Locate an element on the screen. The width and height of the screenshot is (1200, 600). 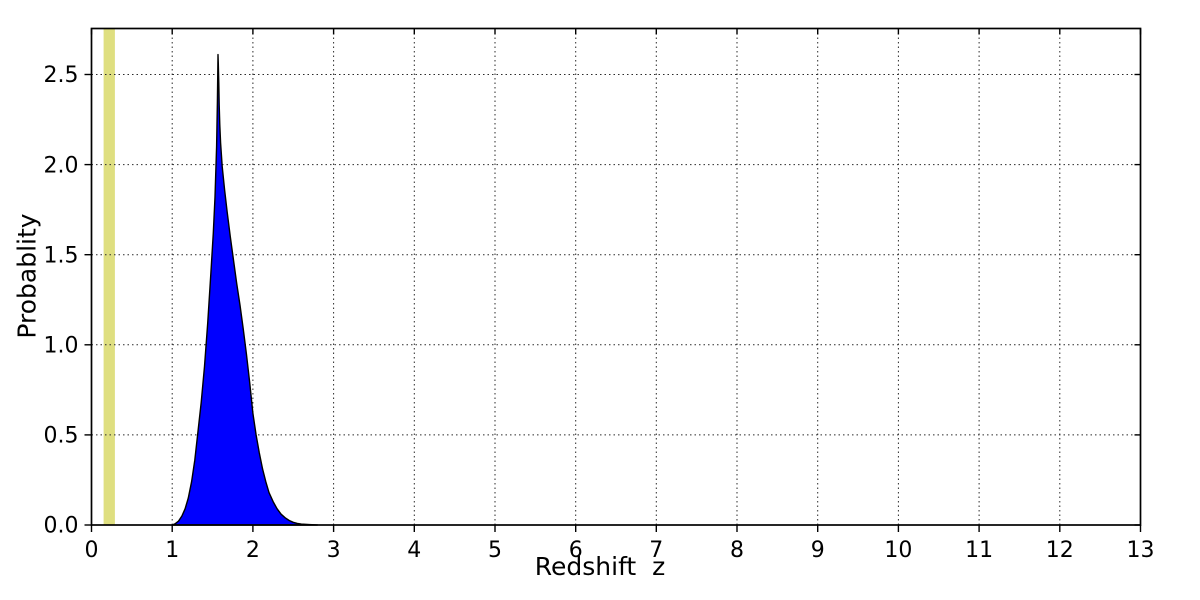
x-axis-label: Redshift z is located at coordinates (600, 566).